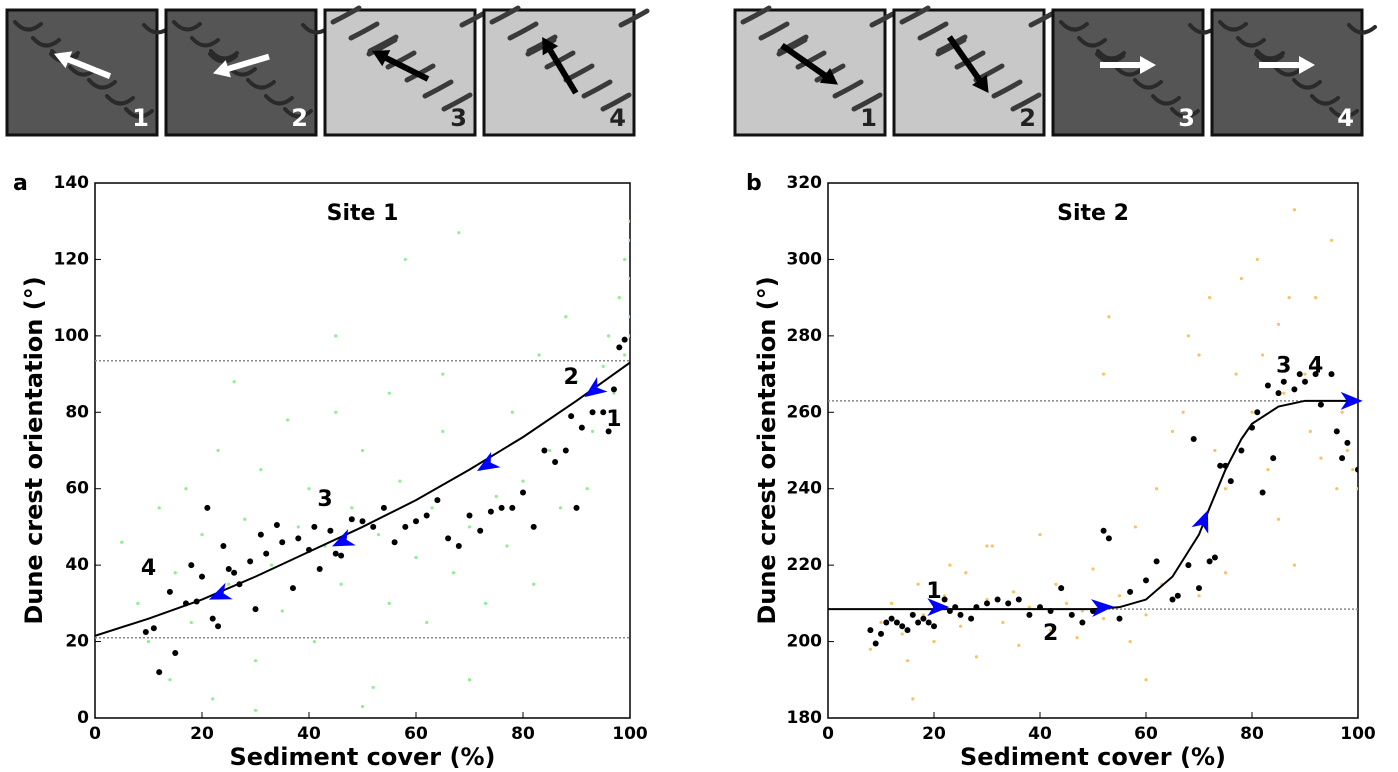  What do you see at coordinates (458, 118) in the screenshot?
I see `thumbnail-label: 3` at bounding box center [458, 118].